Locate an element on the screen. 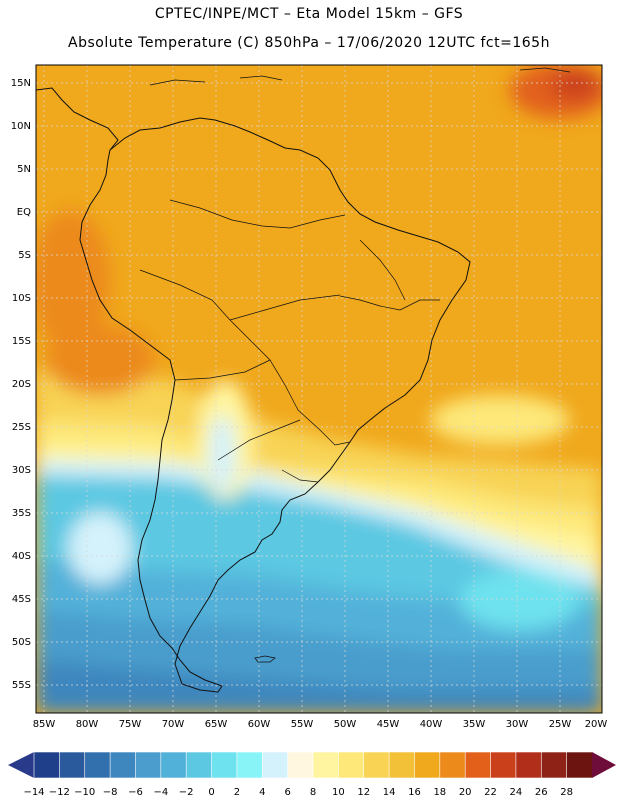 The image size is (618, 800). colorbar-tick-label: −10 is located at coordinates (84, 792).